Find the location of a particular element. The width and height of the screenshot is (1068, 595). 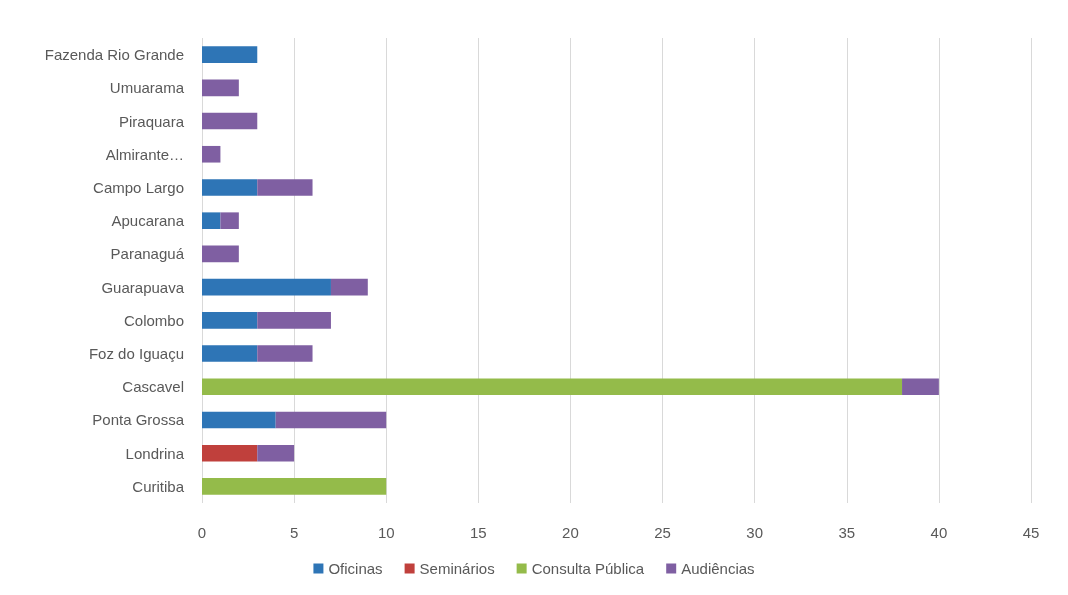

x-tick-label: 30 is located at coordinates (755, 532).